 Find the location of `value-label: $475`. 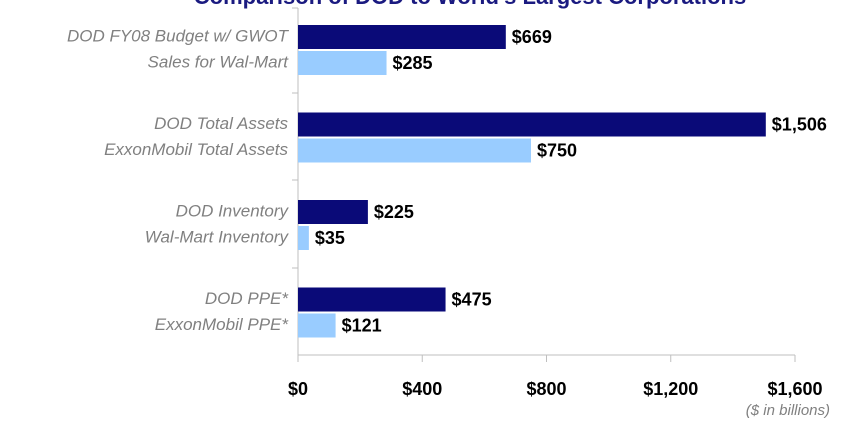

value-label: $475 is located at coordinates (472, 299).